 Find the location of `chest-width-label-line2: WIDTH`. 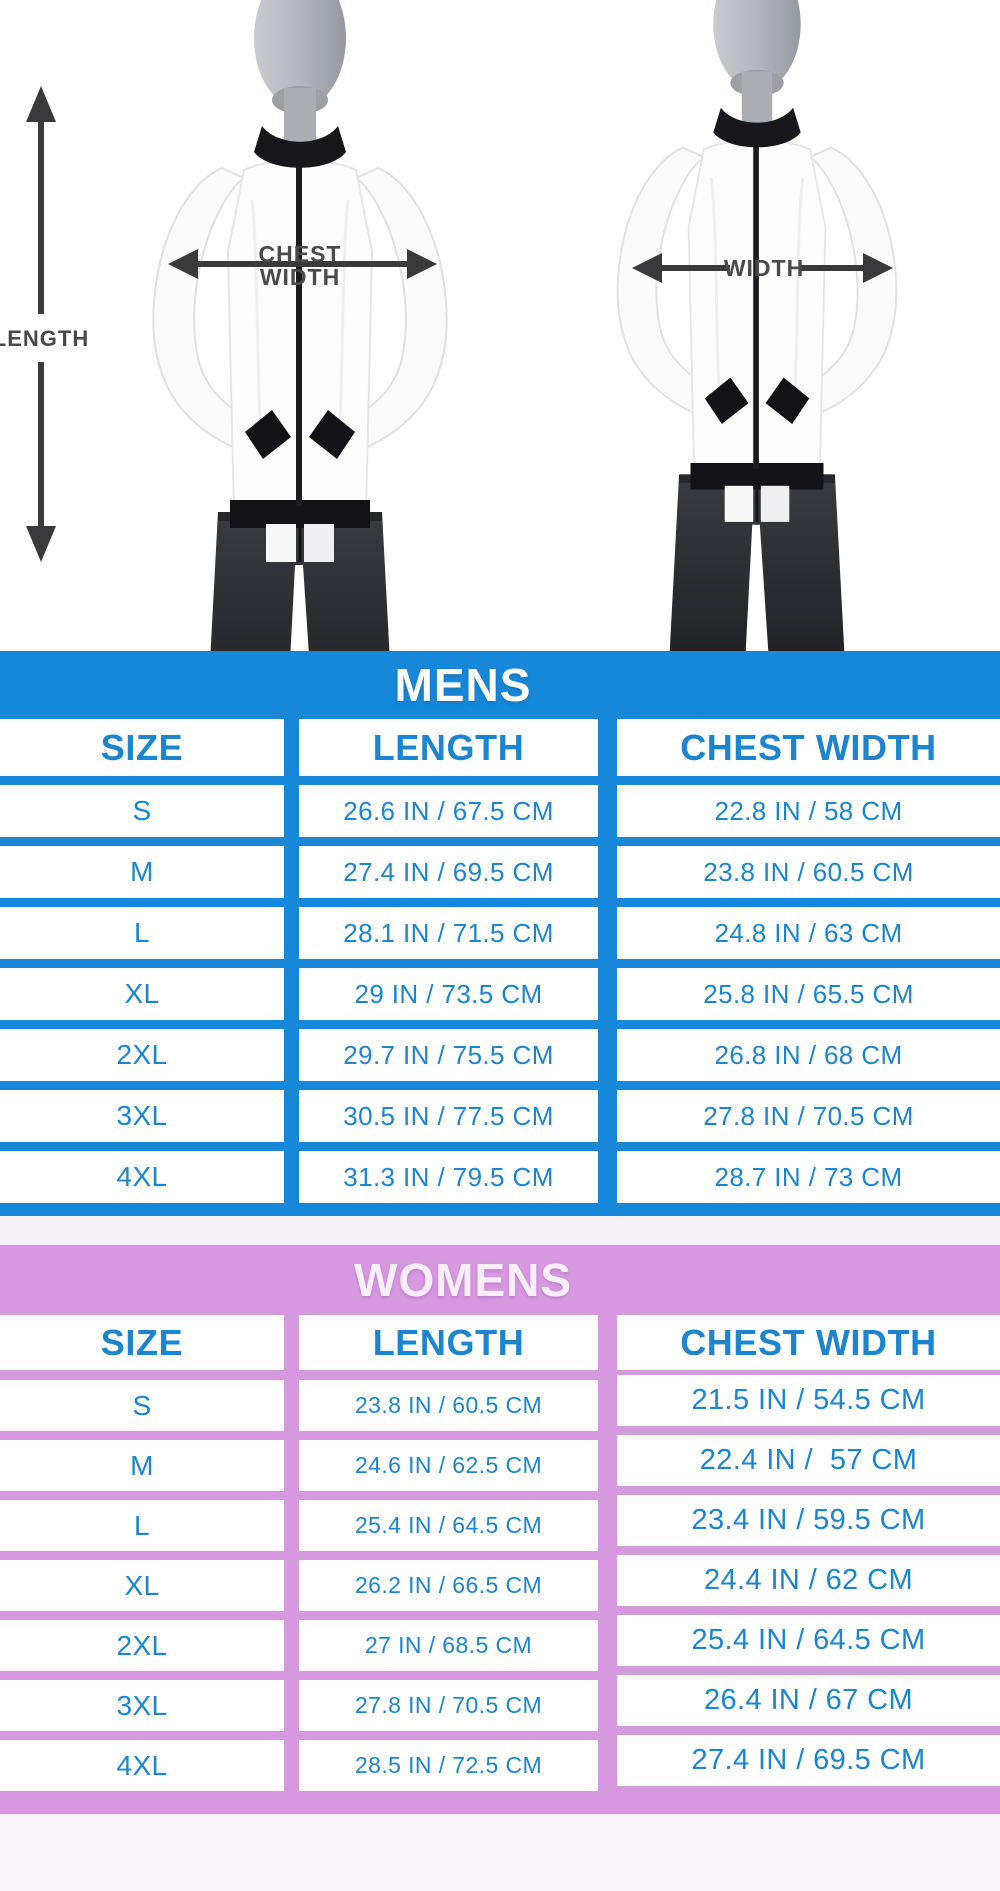

chest-width-label-line2: WIDTH is located at coordinates (300, 277).